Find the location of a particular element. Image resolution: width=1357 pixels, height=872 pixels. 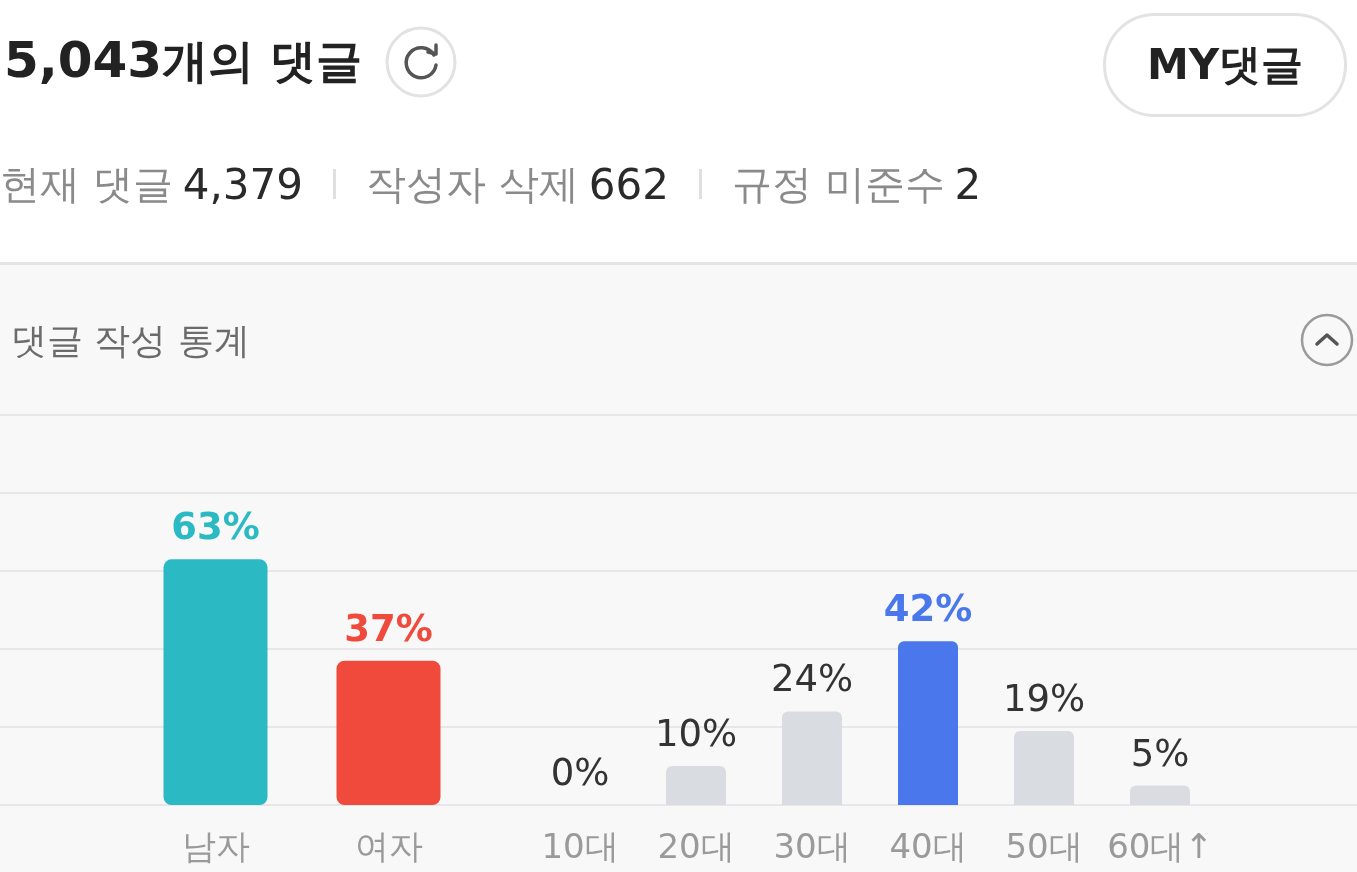

text: 작성자 삭제 662 is located at coordinates (517, 184).